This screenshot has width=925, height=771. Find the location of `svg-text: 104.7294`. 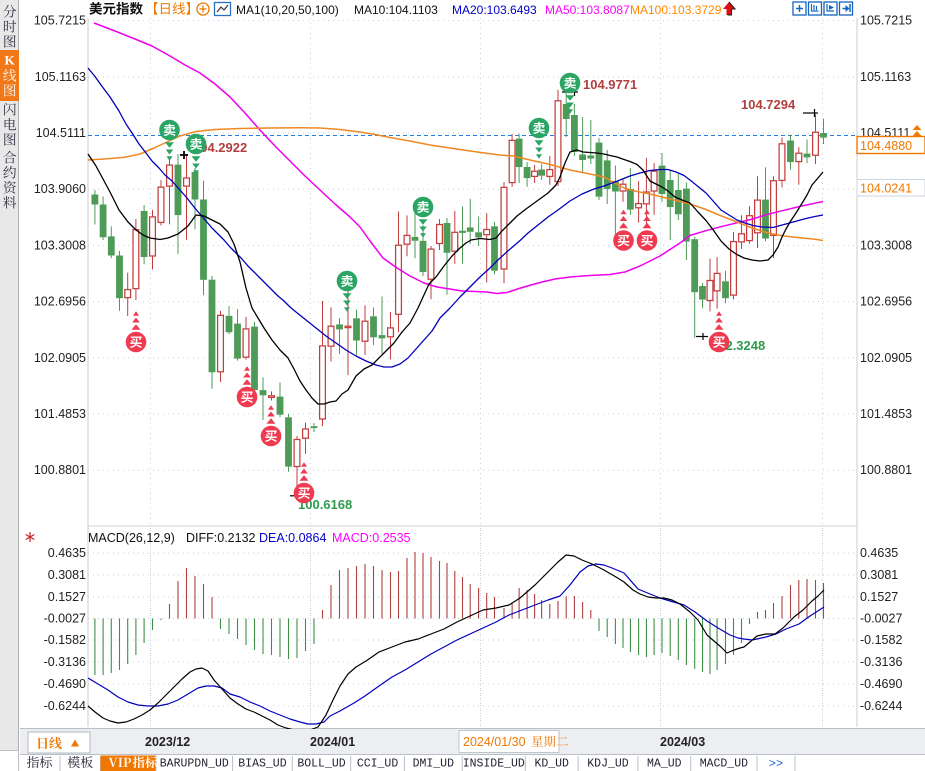

svg-text: 104.7294 is located at coordinates (768, 104).